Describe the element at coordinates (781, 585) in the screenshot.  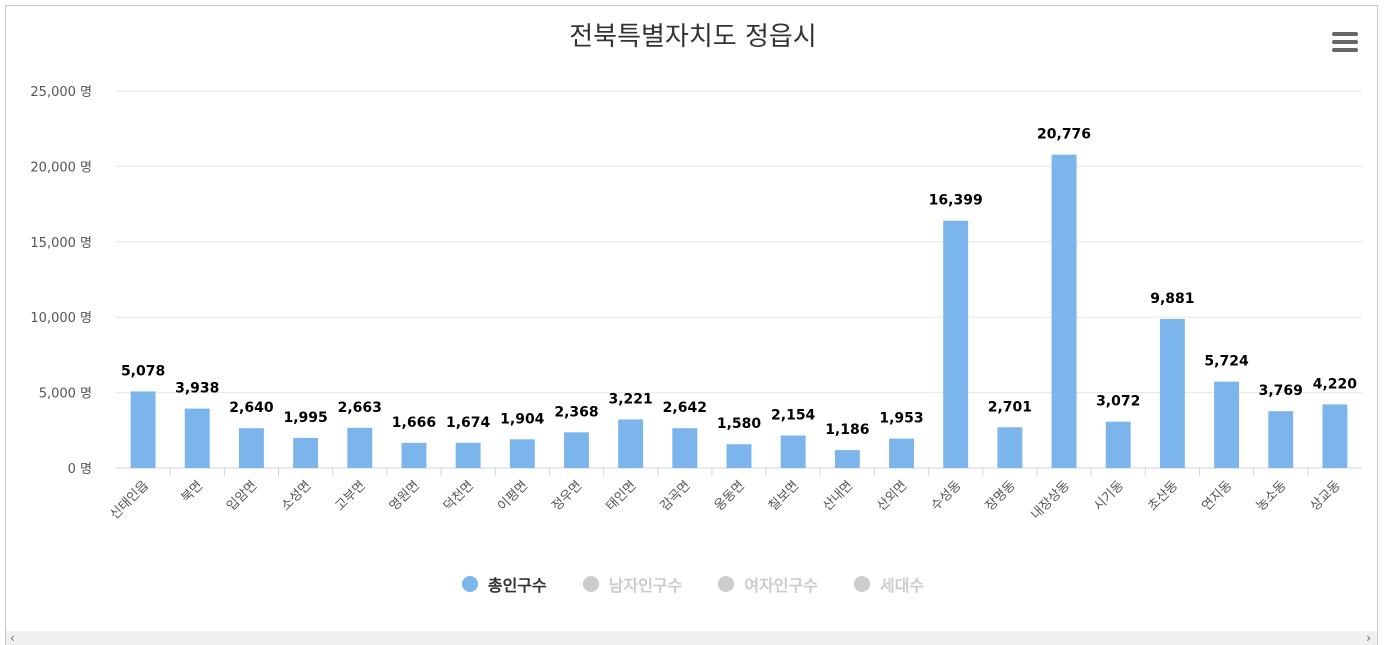
I see `legend-label: 여자인구수` at that location.